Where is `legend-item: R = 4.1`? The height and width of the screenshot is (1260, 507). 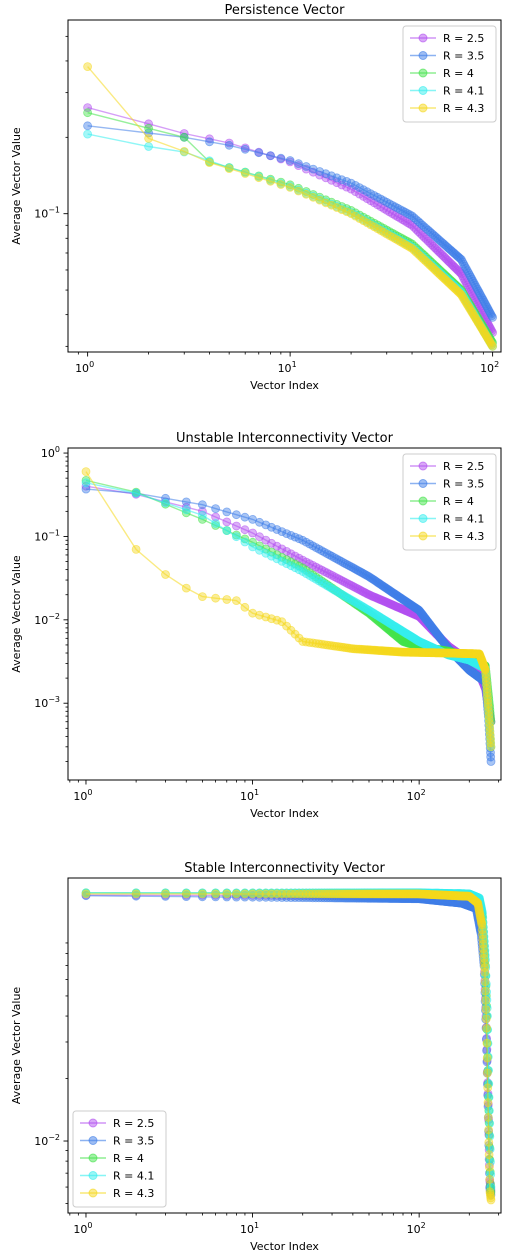 legend-item: R = 4.1 is located at coordinates (447, 519).